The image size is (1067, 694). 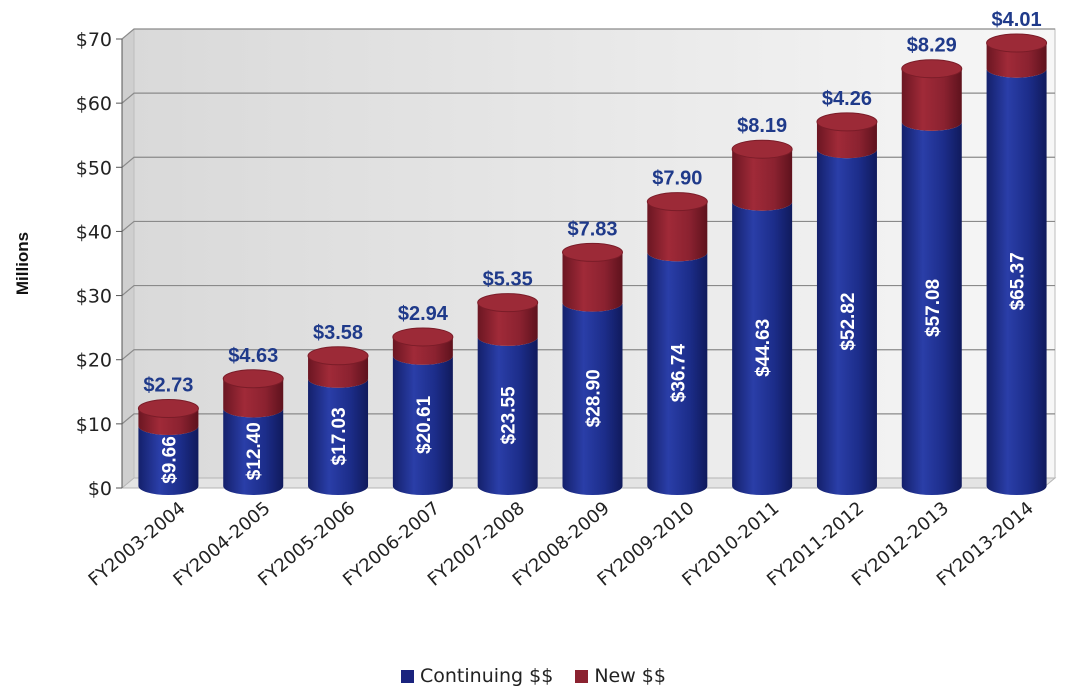 What do you see at coordinates (762, 126) in the screenshot?
I see `data-label-new: $8.19` at bounding box center [762, 126].